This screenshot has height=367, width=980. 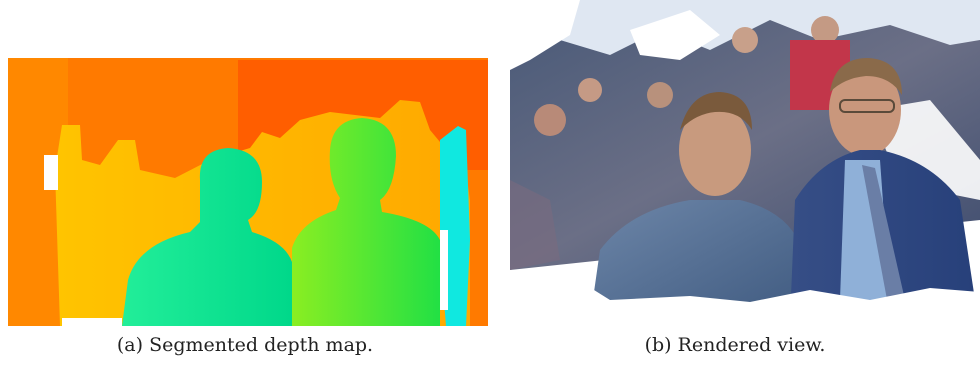 I want to click on depth-hole-right, so click(x=444, y=270).